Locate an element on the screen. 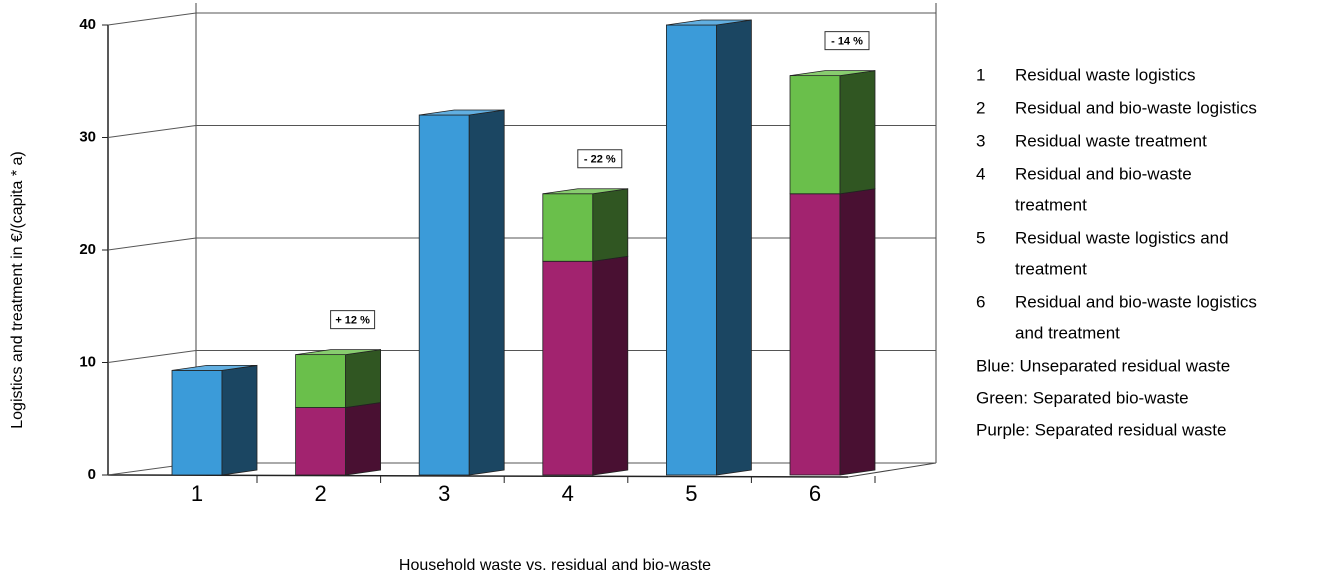  x-tick-label: 5 is located at coordinates (691, 493).